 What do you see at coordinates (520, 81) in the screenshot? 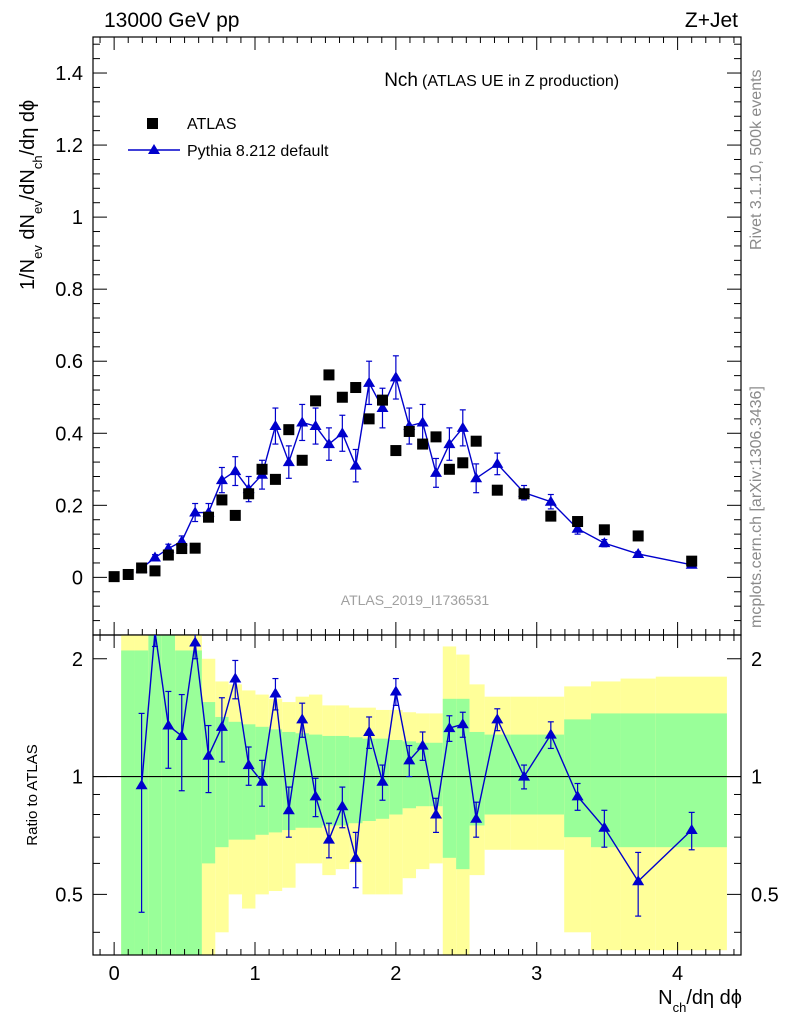
I see `chart-subtitle: (ATLAS UE in Z production)` at bounding box center [520, 81].